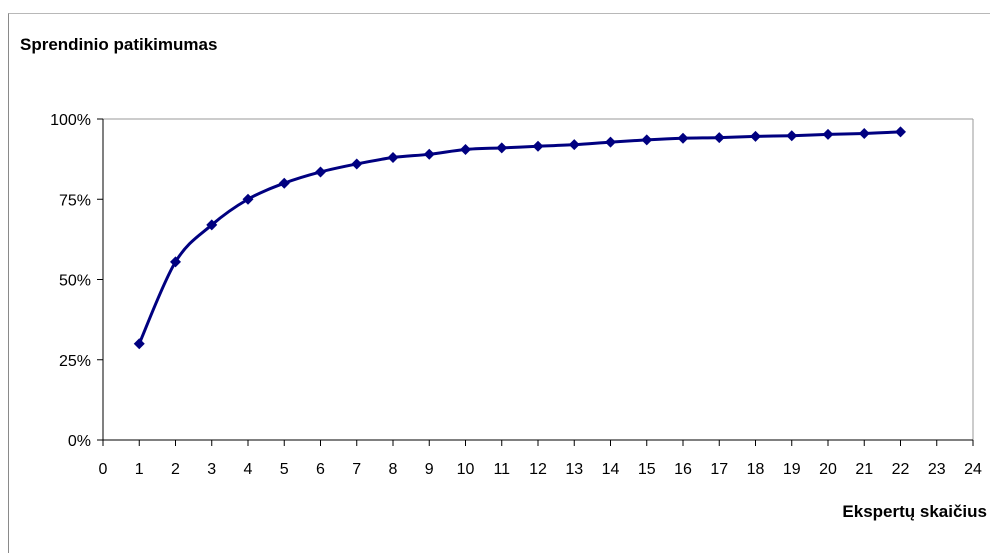 The height and width of the screenshot is (553, 990). Describe the element at coordinates (75, 361) in the screenshot. I see `y-tick-label: 25%` at that location.